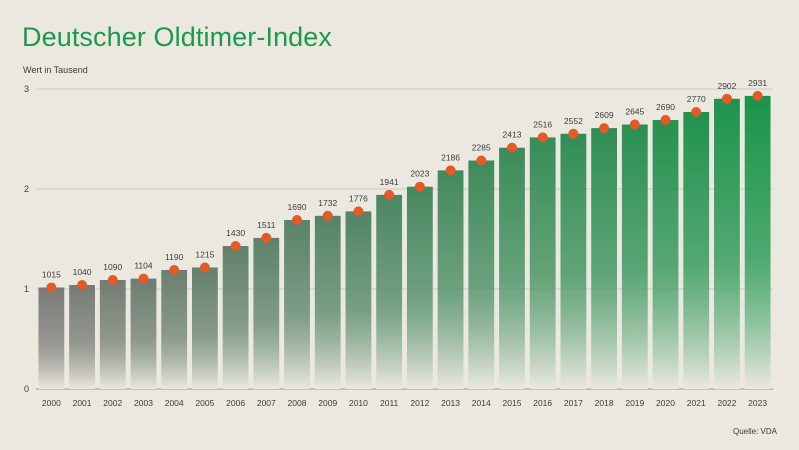  I want to click on x-tick-label-2018: 2018, so click(604, 403).